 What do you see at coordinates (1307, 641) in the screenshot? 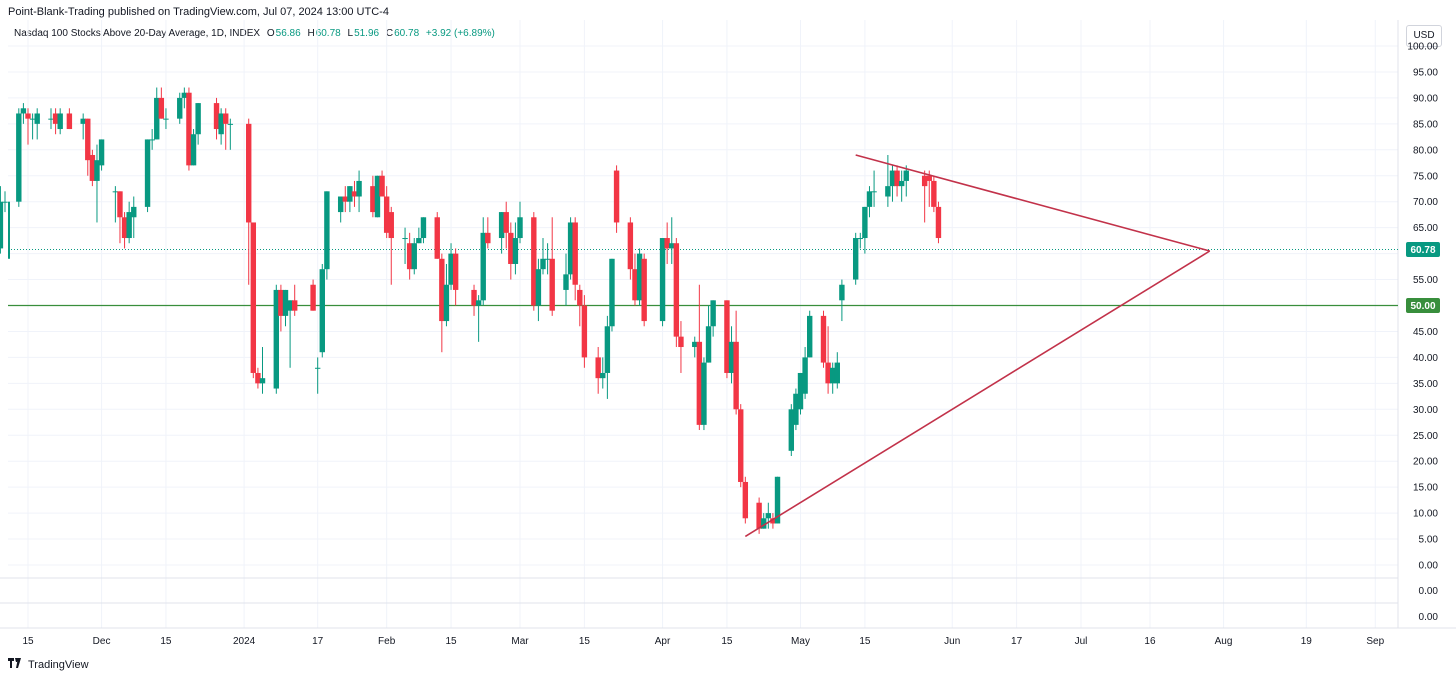
I see `x-tick-label: 19` at bounding box center [1307, 641].